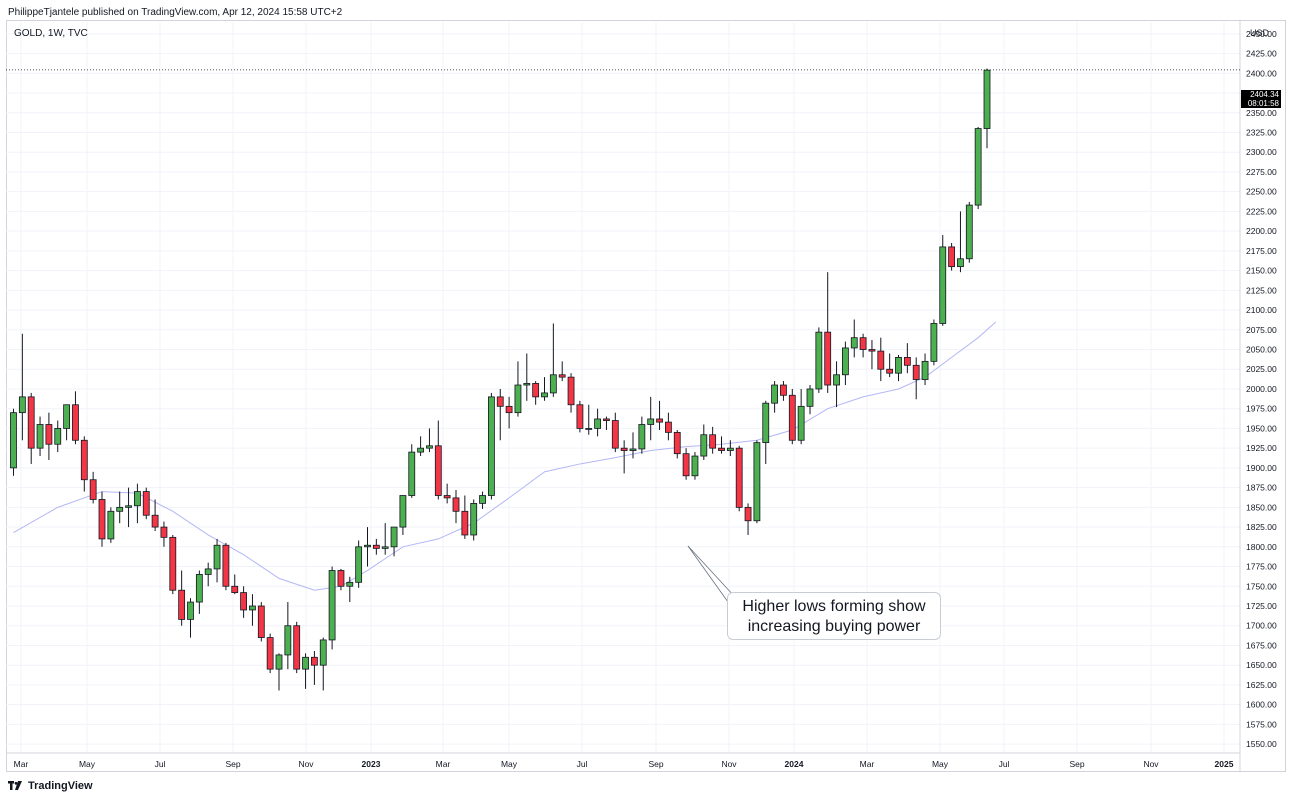  Describe the element at coordinates (50, 786) in the screenshot. I see `tradingview-logo: TradingView` at that location.